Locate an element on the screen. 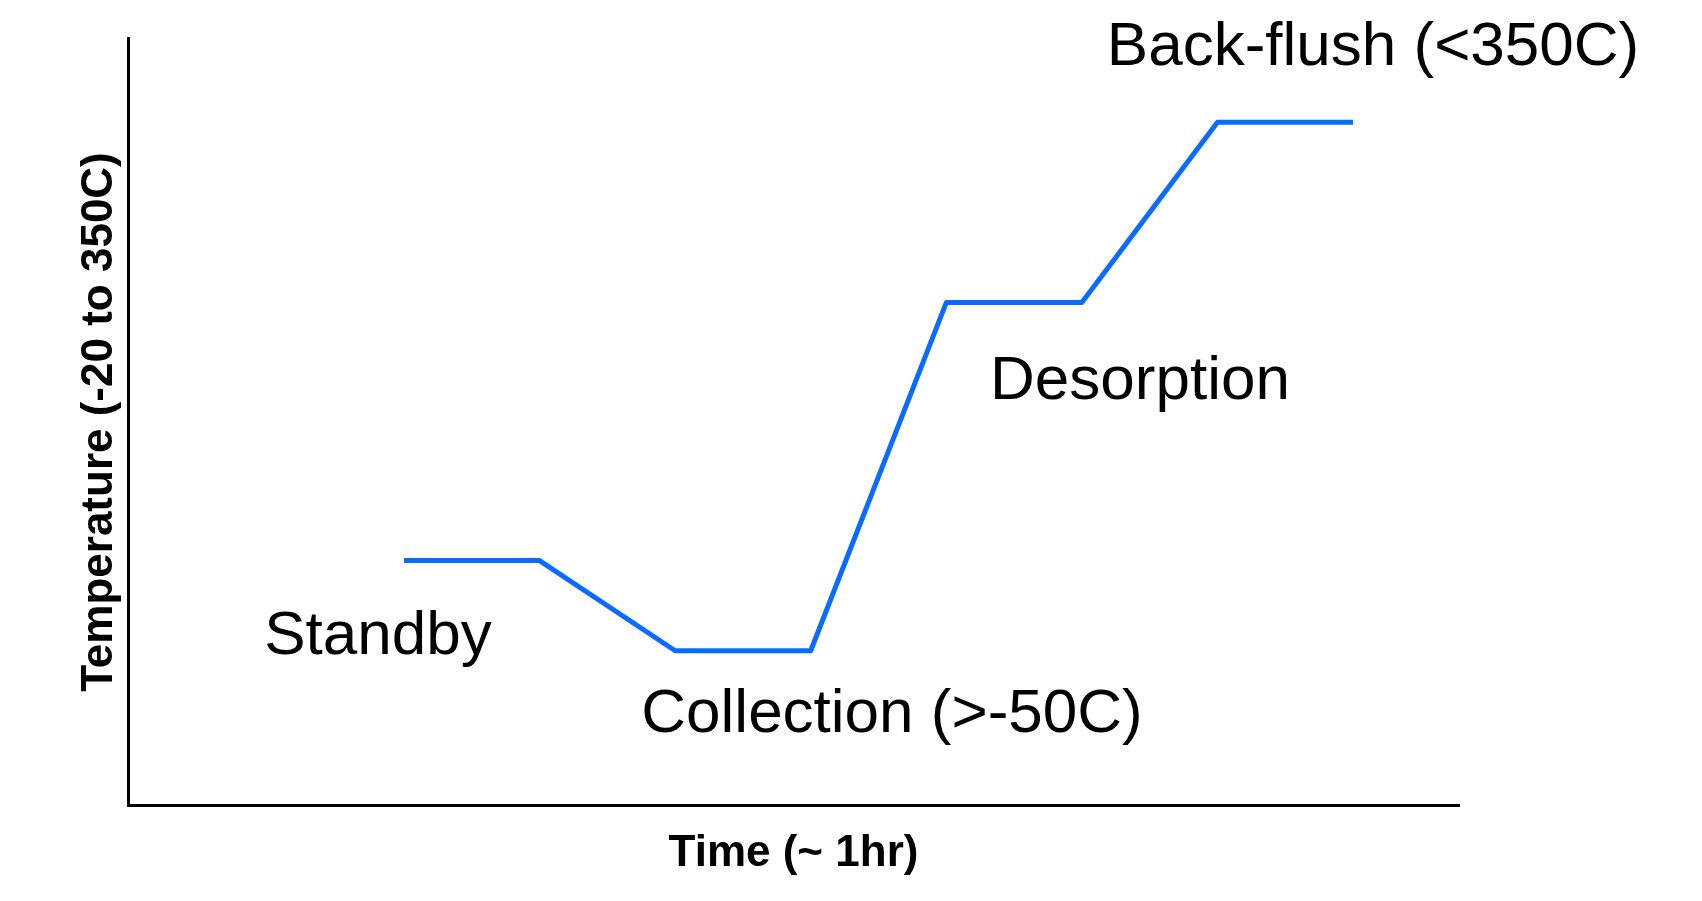  y-axis-title: Temperature (-20 to 350C) is located at coordinates (96, 422).